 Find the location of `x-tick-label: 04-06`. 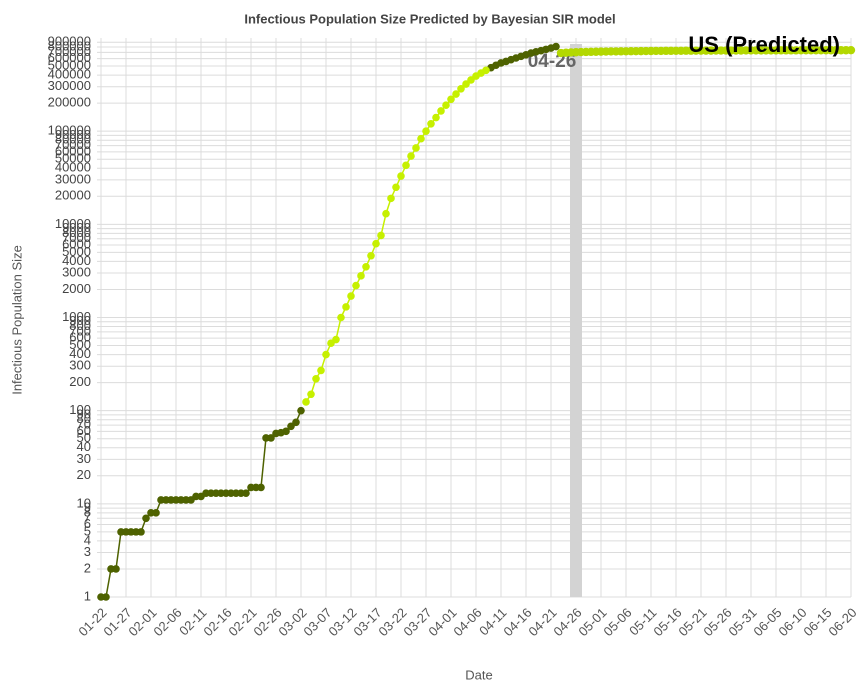

x-tick-label: 04-06 is located at coordinates (467, 622).